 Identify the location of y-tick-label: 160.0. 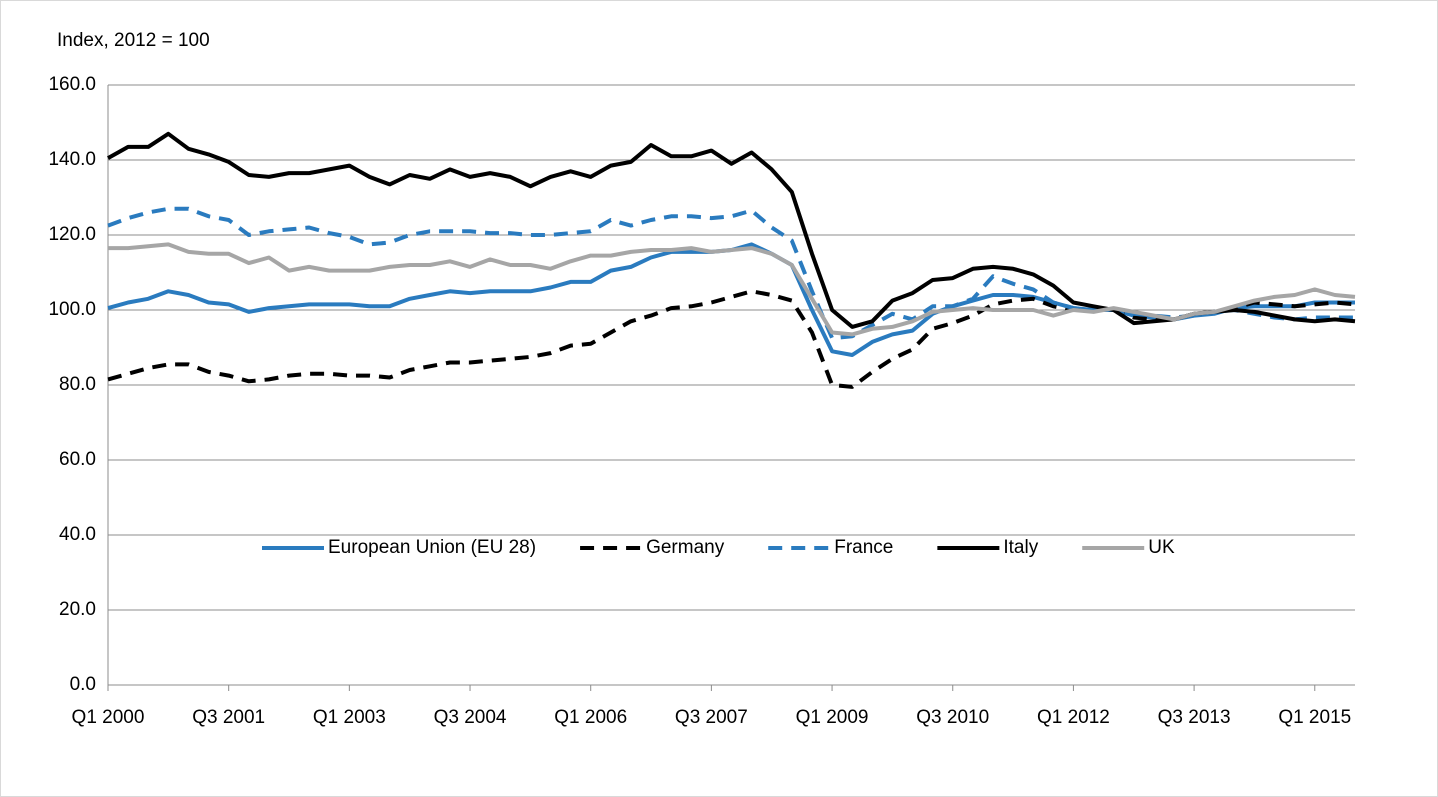
(72, 84).